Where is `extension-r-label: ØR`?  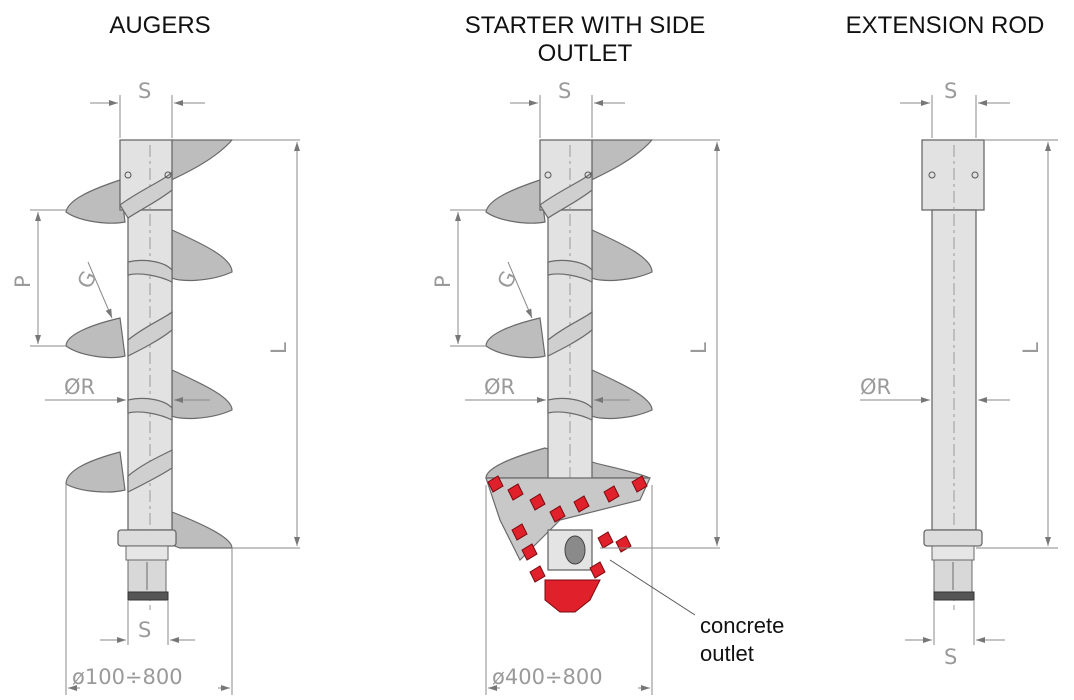
extension-r-label: ØR is located at coordinates (875, 387).